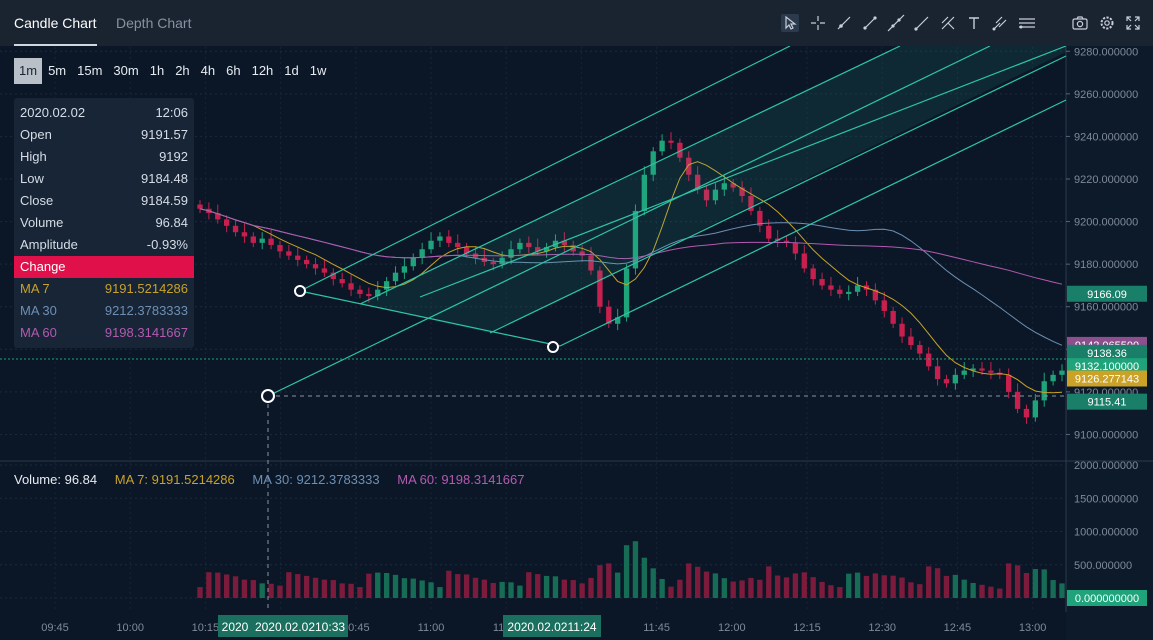 The height and width of the screenshot is (640, 1153). What do you see at coordinates (1027, 23) in the screenshot?
I see `parallel-channel-icon` at bounding box center [1027, 23].